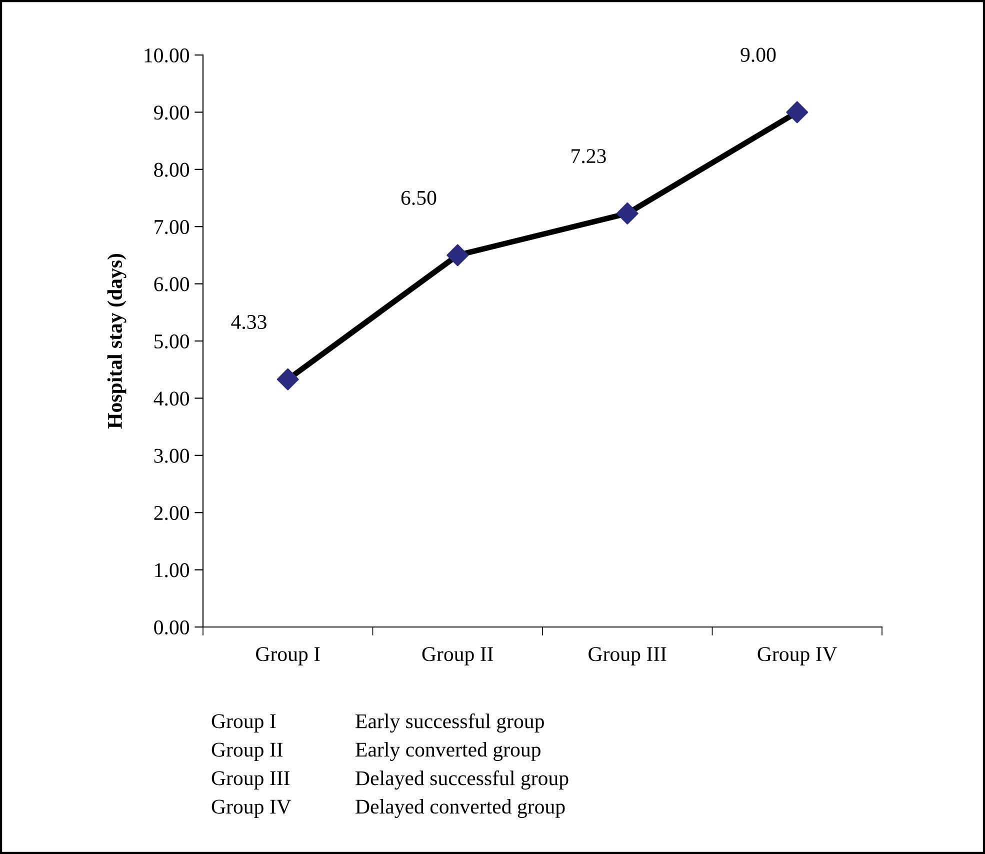 The image size is (985, 854). What do you see at coordinates (251, 780) in the screenshot?
I see `text: Group III` at bounding box center [251, 780].